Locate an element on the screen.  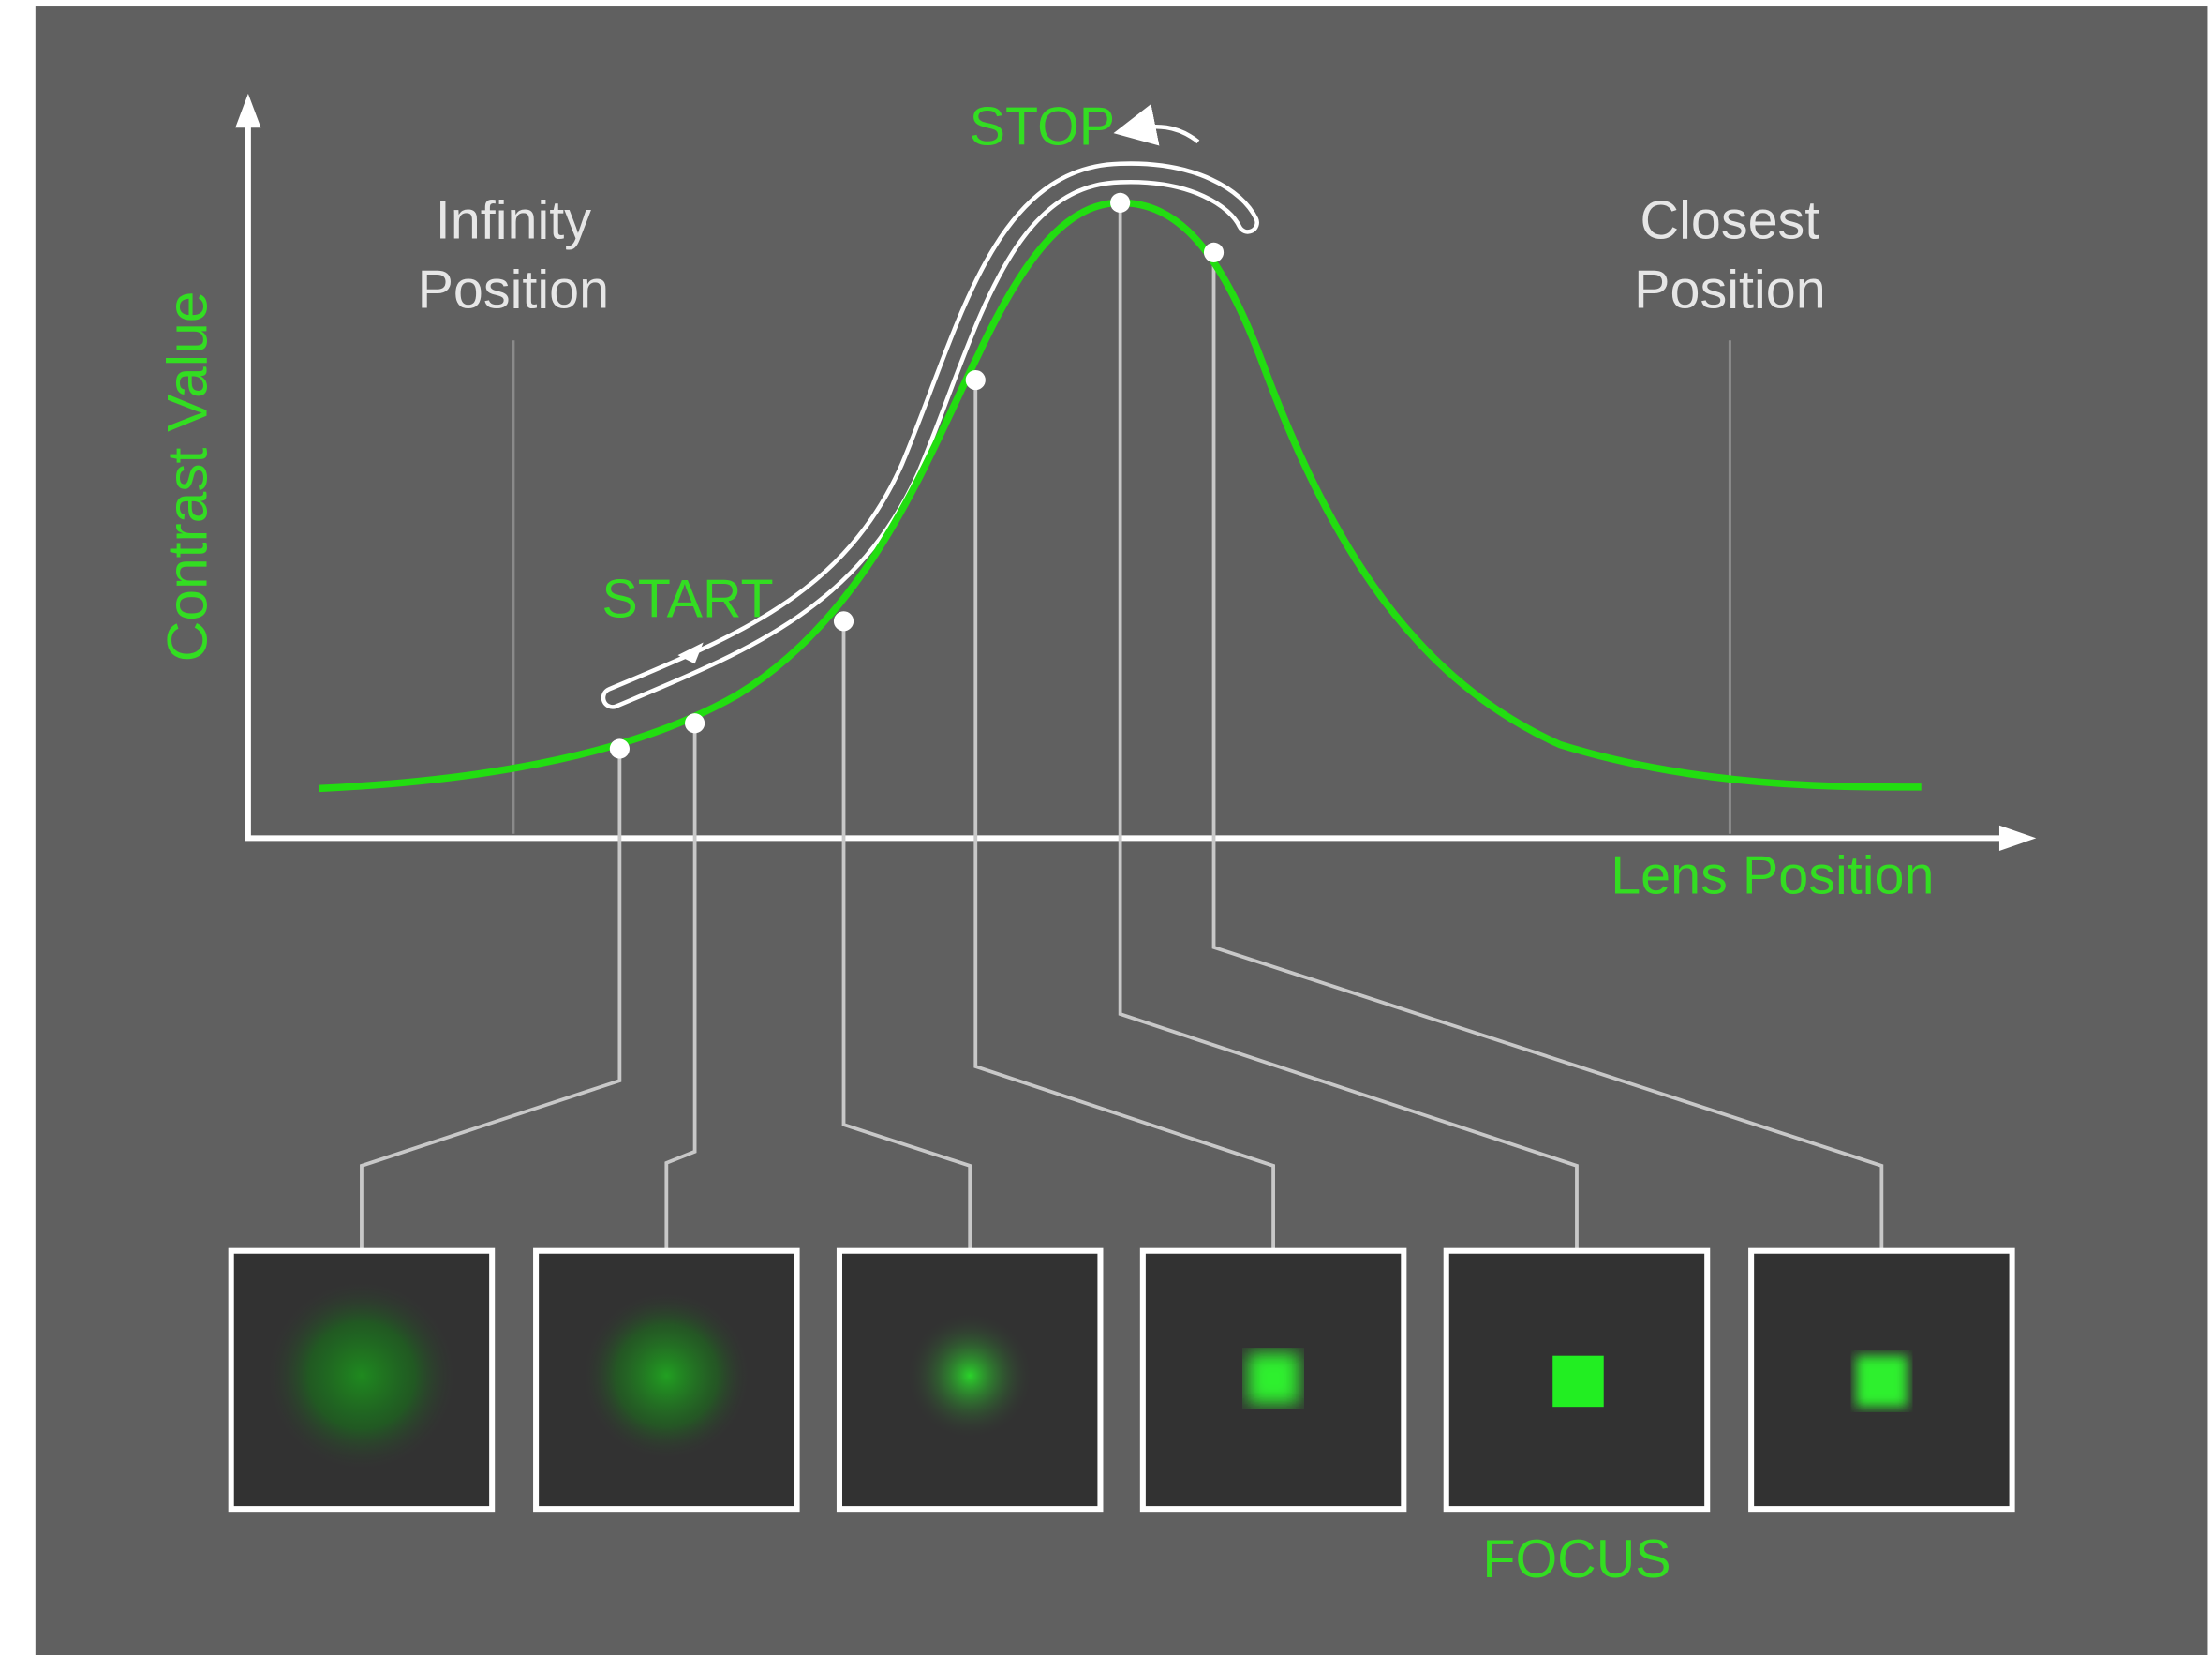
search-track-inner is located at coordinates (930, 435).